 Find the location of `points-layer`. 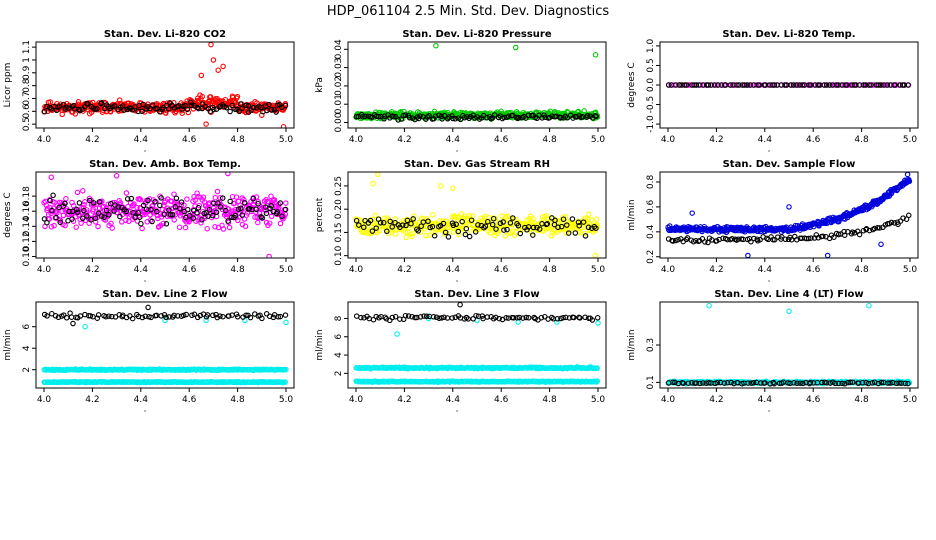

points-layer is located at coordinates (165, 345).